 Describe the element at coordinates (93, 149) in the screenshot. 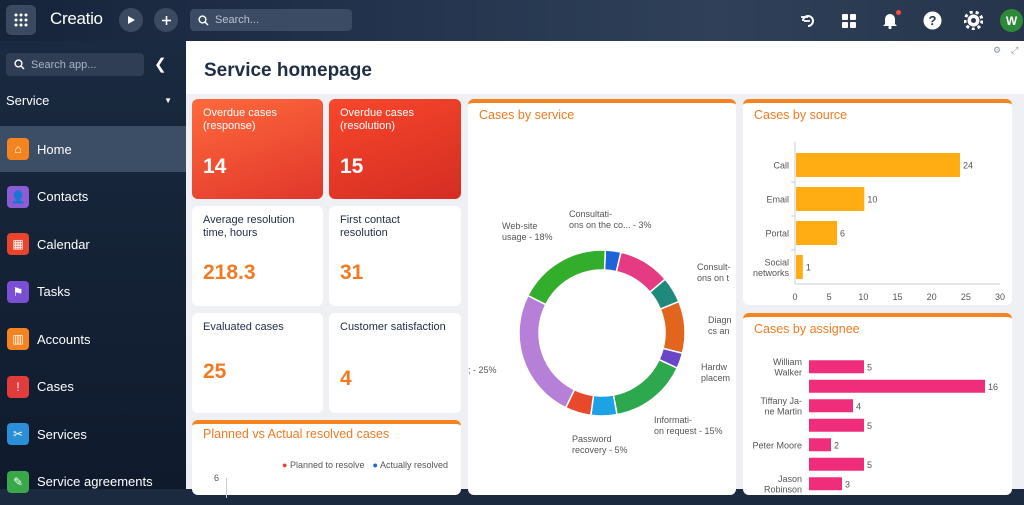

I see `sidebar-item-home: ⌂ Home` at that location.